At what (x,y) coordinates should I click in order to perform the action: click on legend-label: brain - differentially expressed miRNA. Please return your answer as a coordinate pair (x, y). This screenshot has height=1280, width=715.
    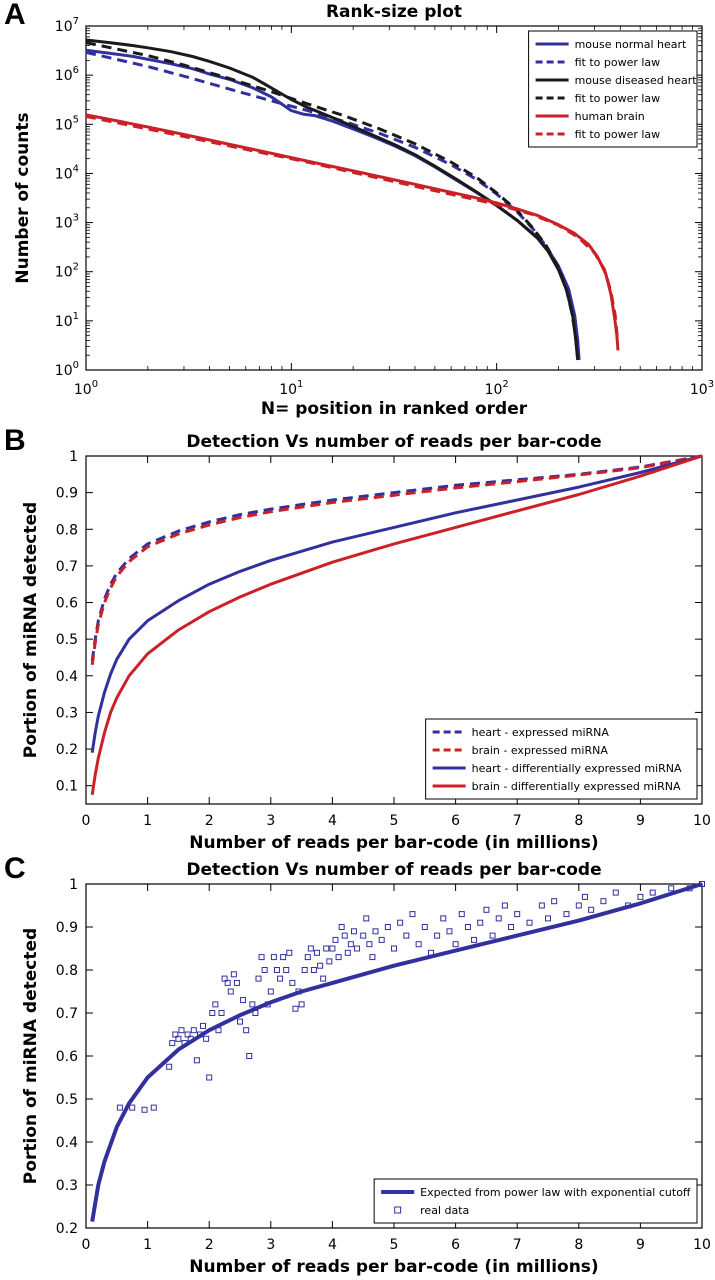
    Looking at the image, I should click on (576, 786).